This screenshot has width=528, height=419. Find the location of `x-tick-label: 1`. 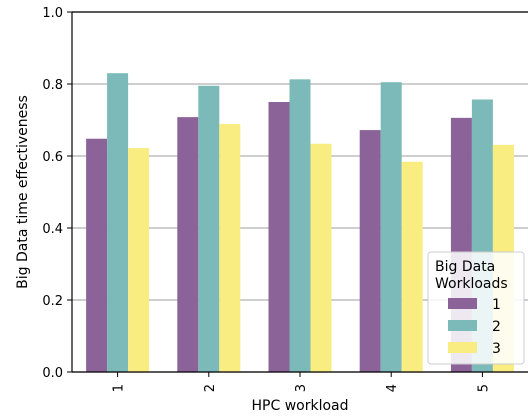

x-tick-label: 1 is located at coordinates (119, 388).